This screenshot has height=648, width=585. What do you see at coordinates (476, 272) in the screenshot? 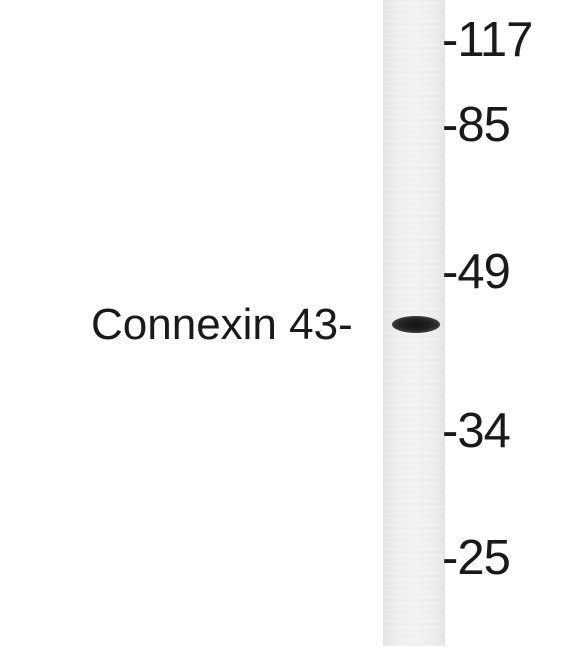
I see `marker-49: -49` at bounding box center [476, 272].